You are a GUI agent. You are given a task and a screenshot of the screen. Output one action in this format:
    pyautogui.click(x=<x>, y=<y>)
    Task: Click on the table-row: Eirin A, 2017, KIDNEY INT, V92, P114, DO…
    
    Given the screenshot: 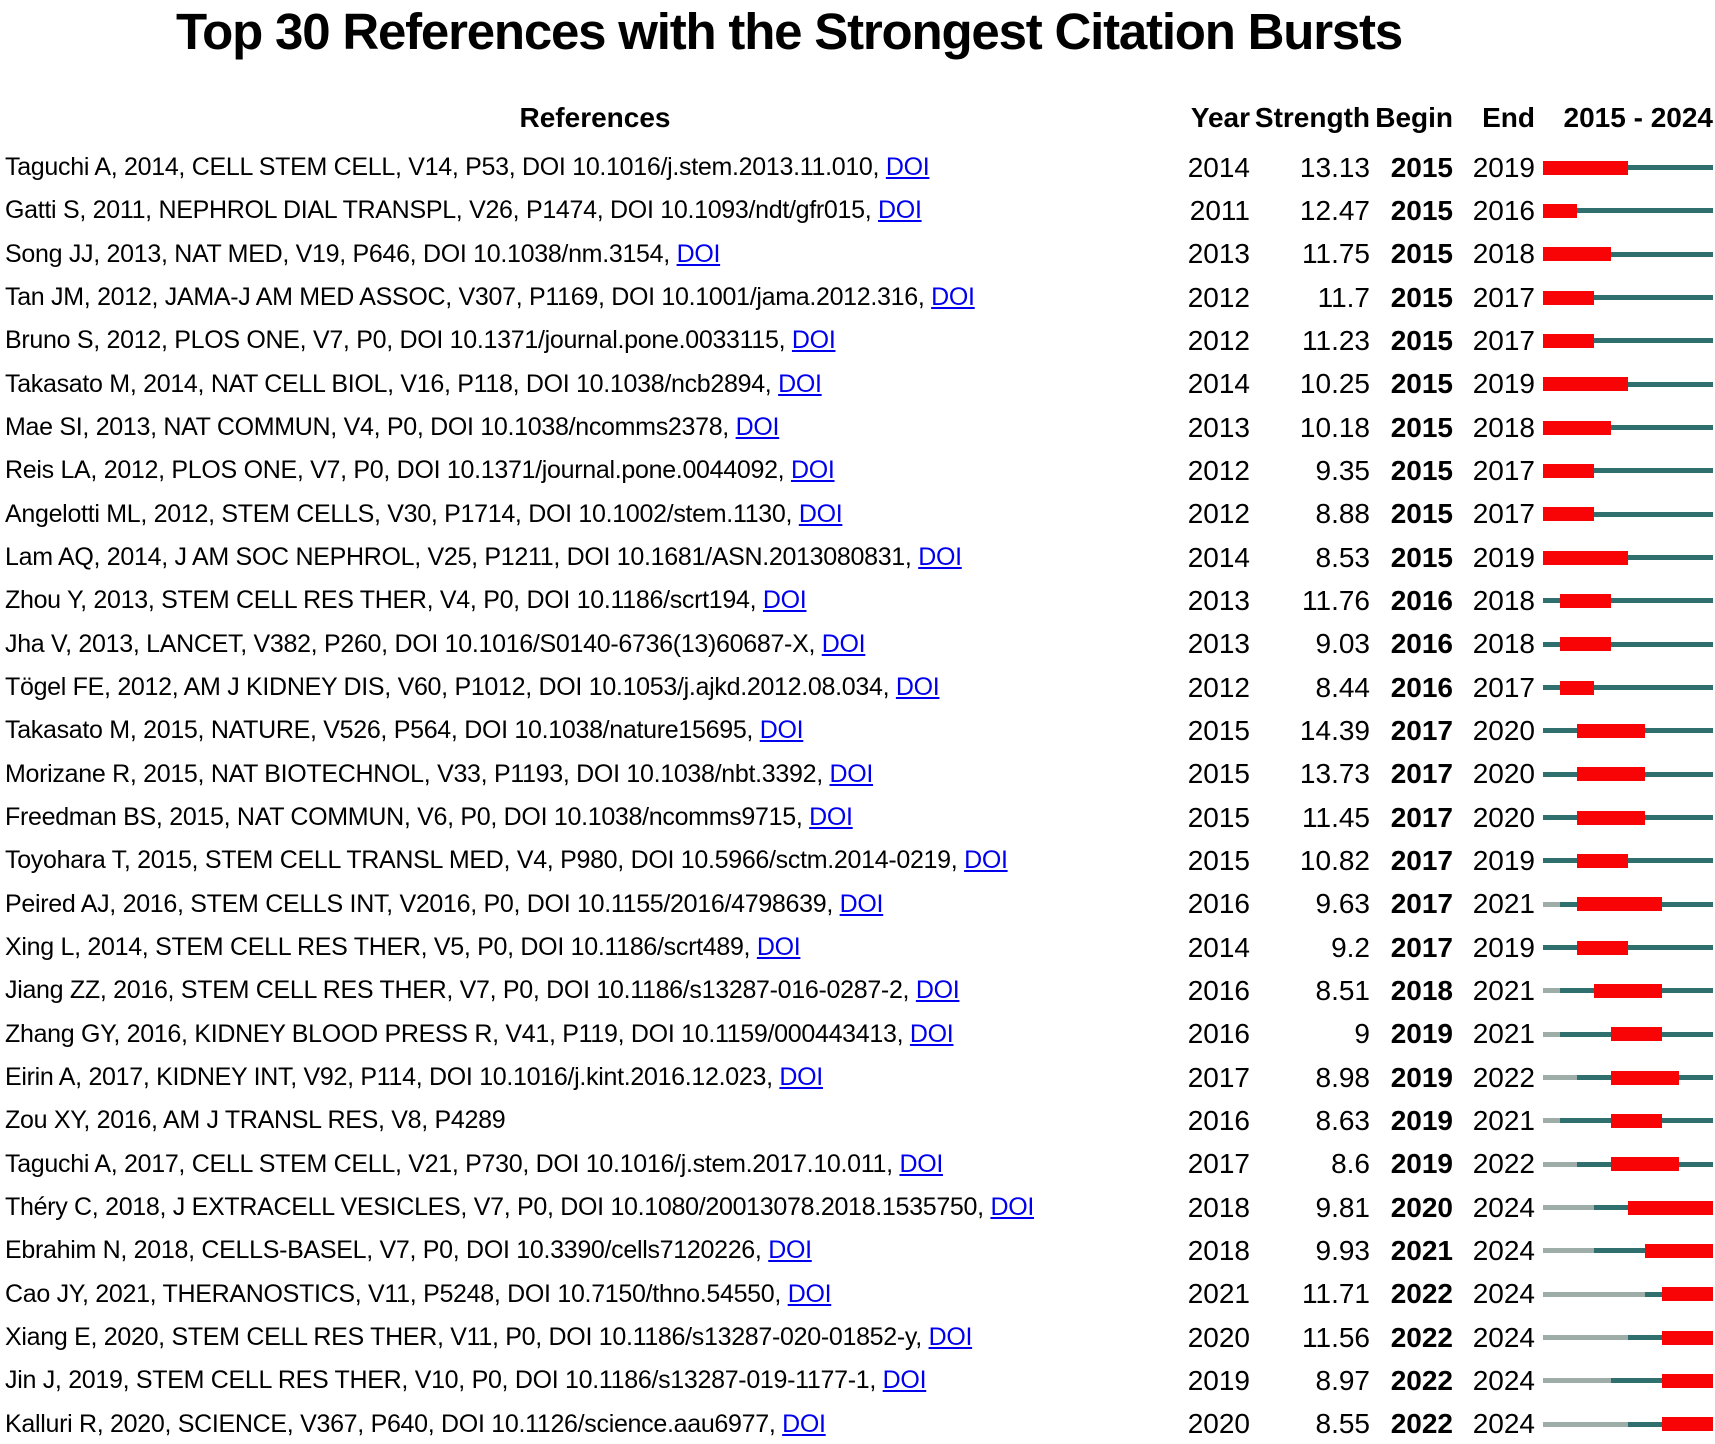 What is the action you would take?
    pyautogui.click(x=857, y=1077)
    